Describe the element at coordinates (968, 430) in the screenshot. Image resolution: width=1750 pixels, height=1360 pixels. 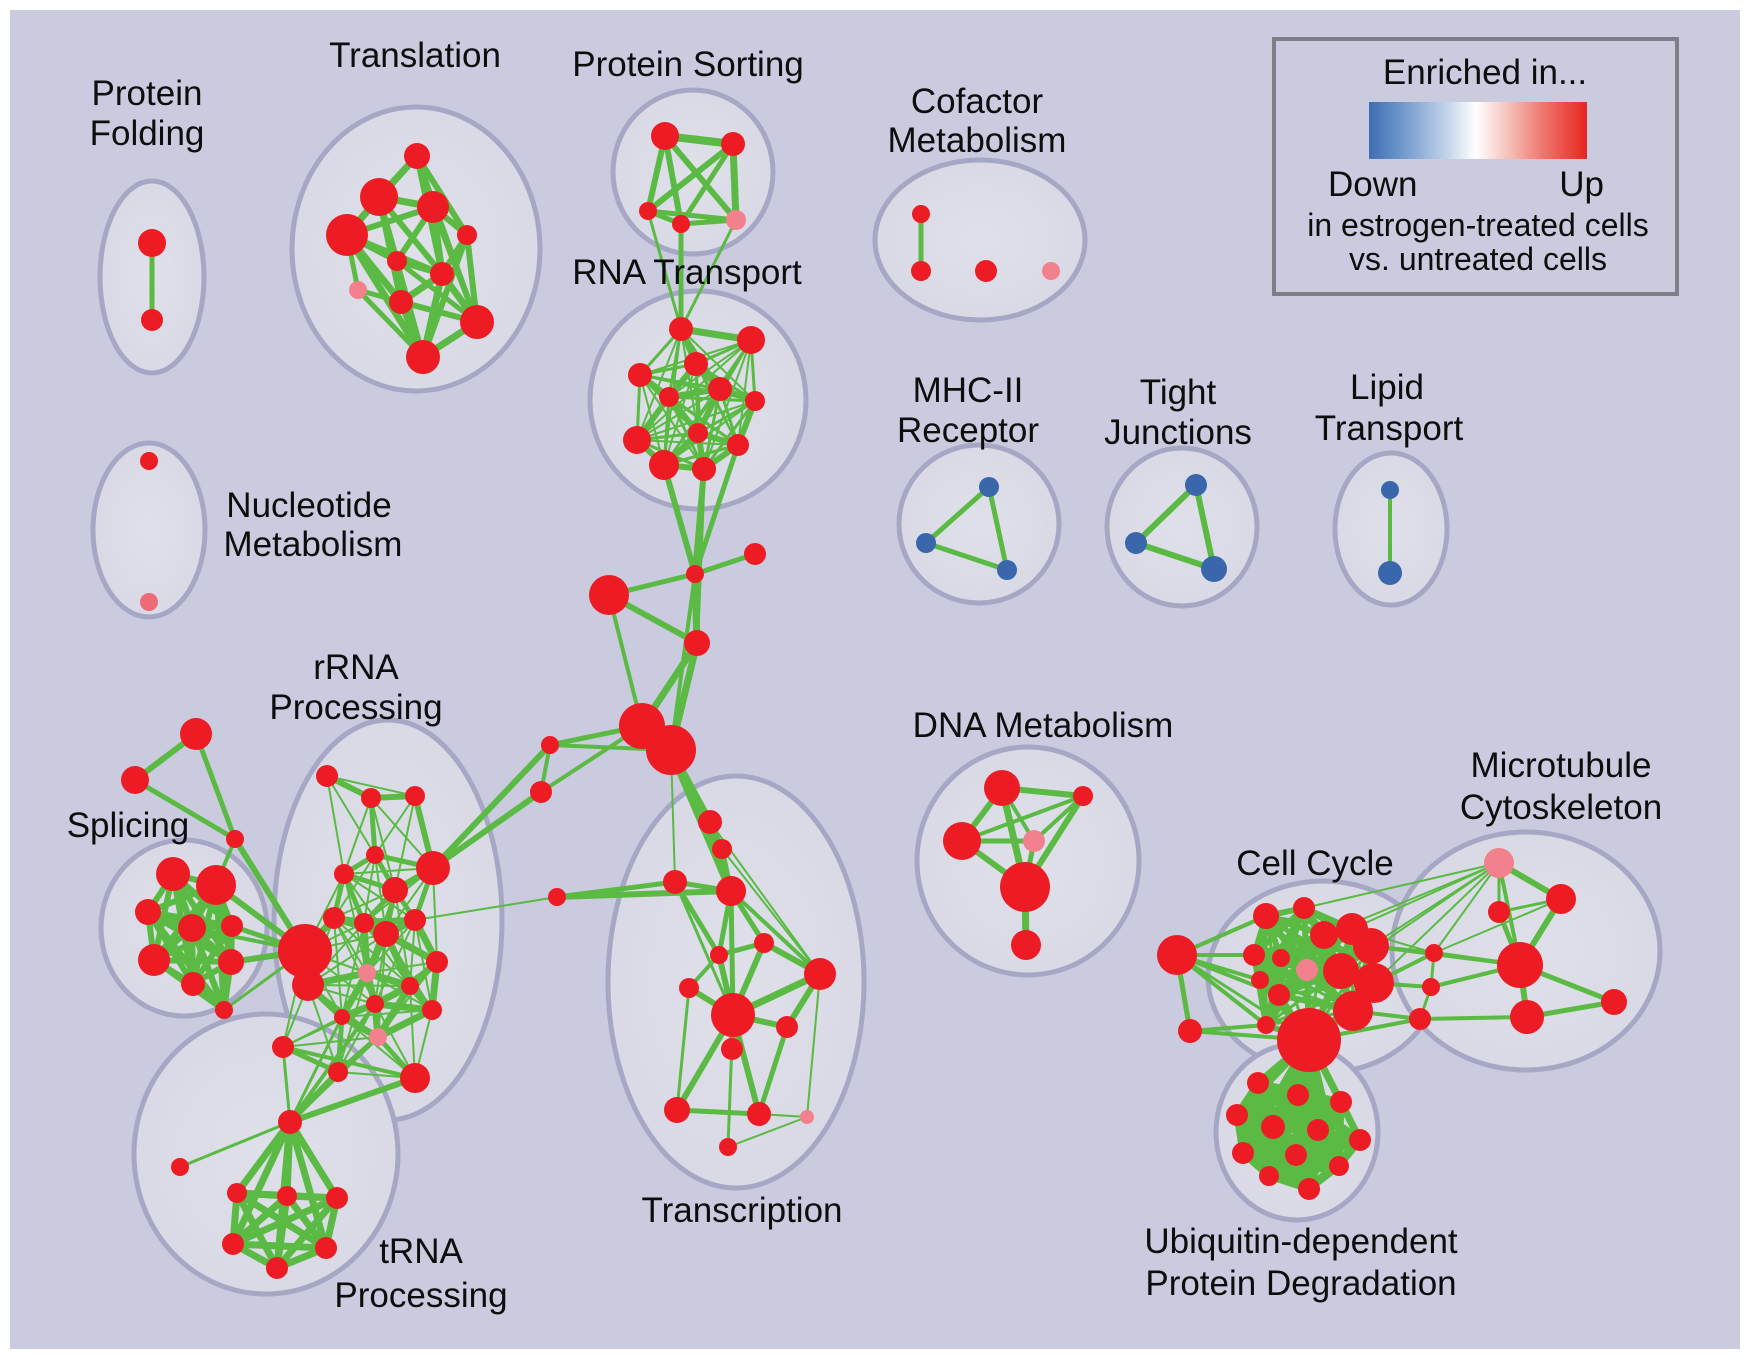
I see `svg-text: Receptor` at that location.